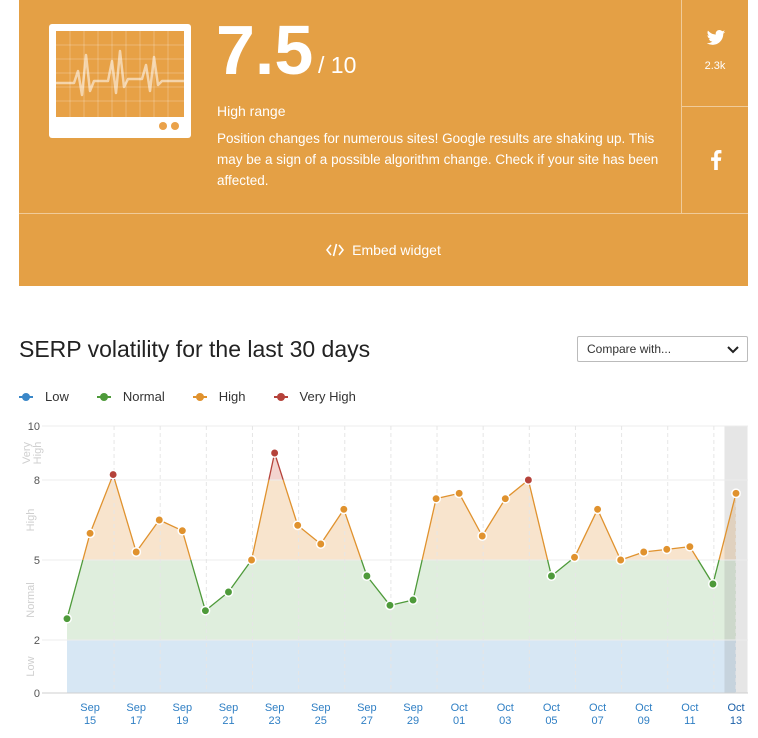 Image resolution: width=758 pixels, height=738 pixels. I want to click on chart-legend: Low Normal High Very High, so click(201, 396).